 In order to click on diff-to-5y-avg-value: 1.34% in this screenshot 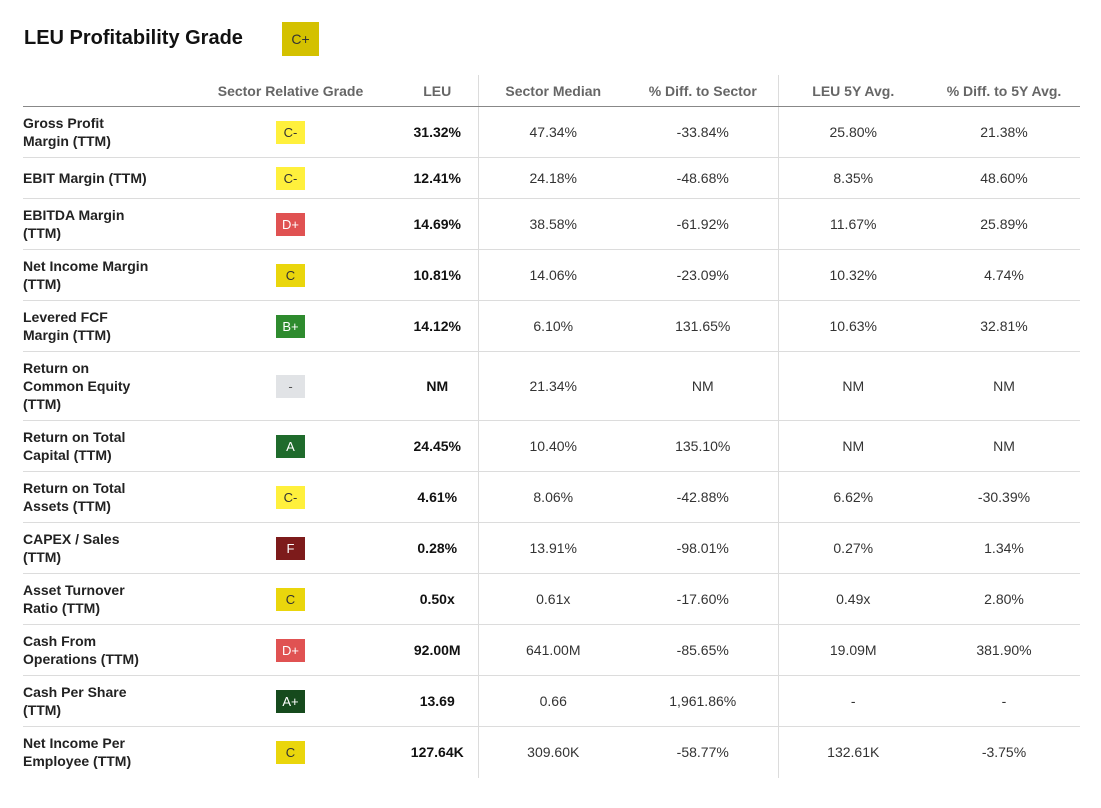, I will do `click(1004, 548)`.